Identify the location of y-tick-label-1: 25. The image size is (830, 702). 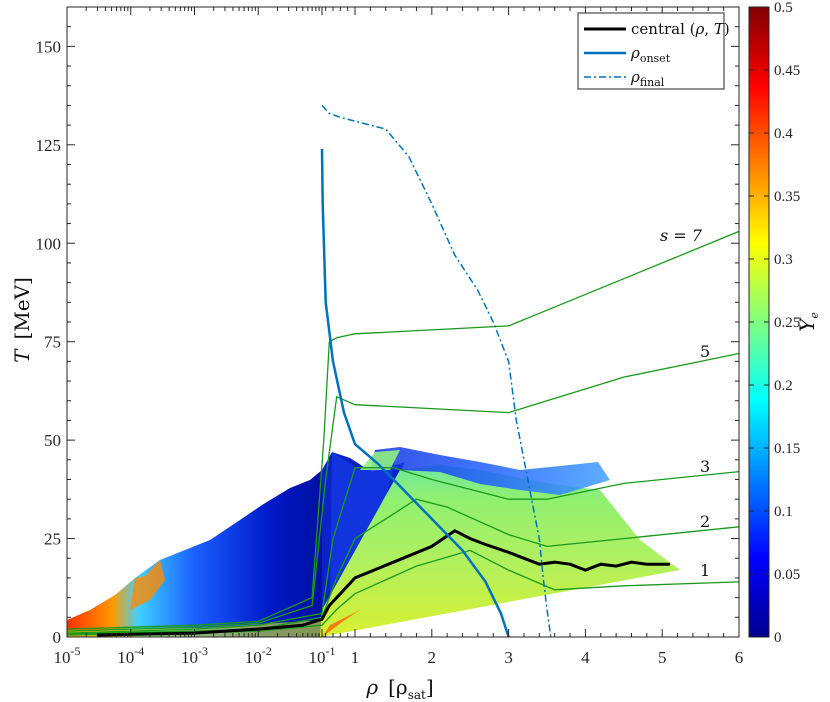
(52, 539).